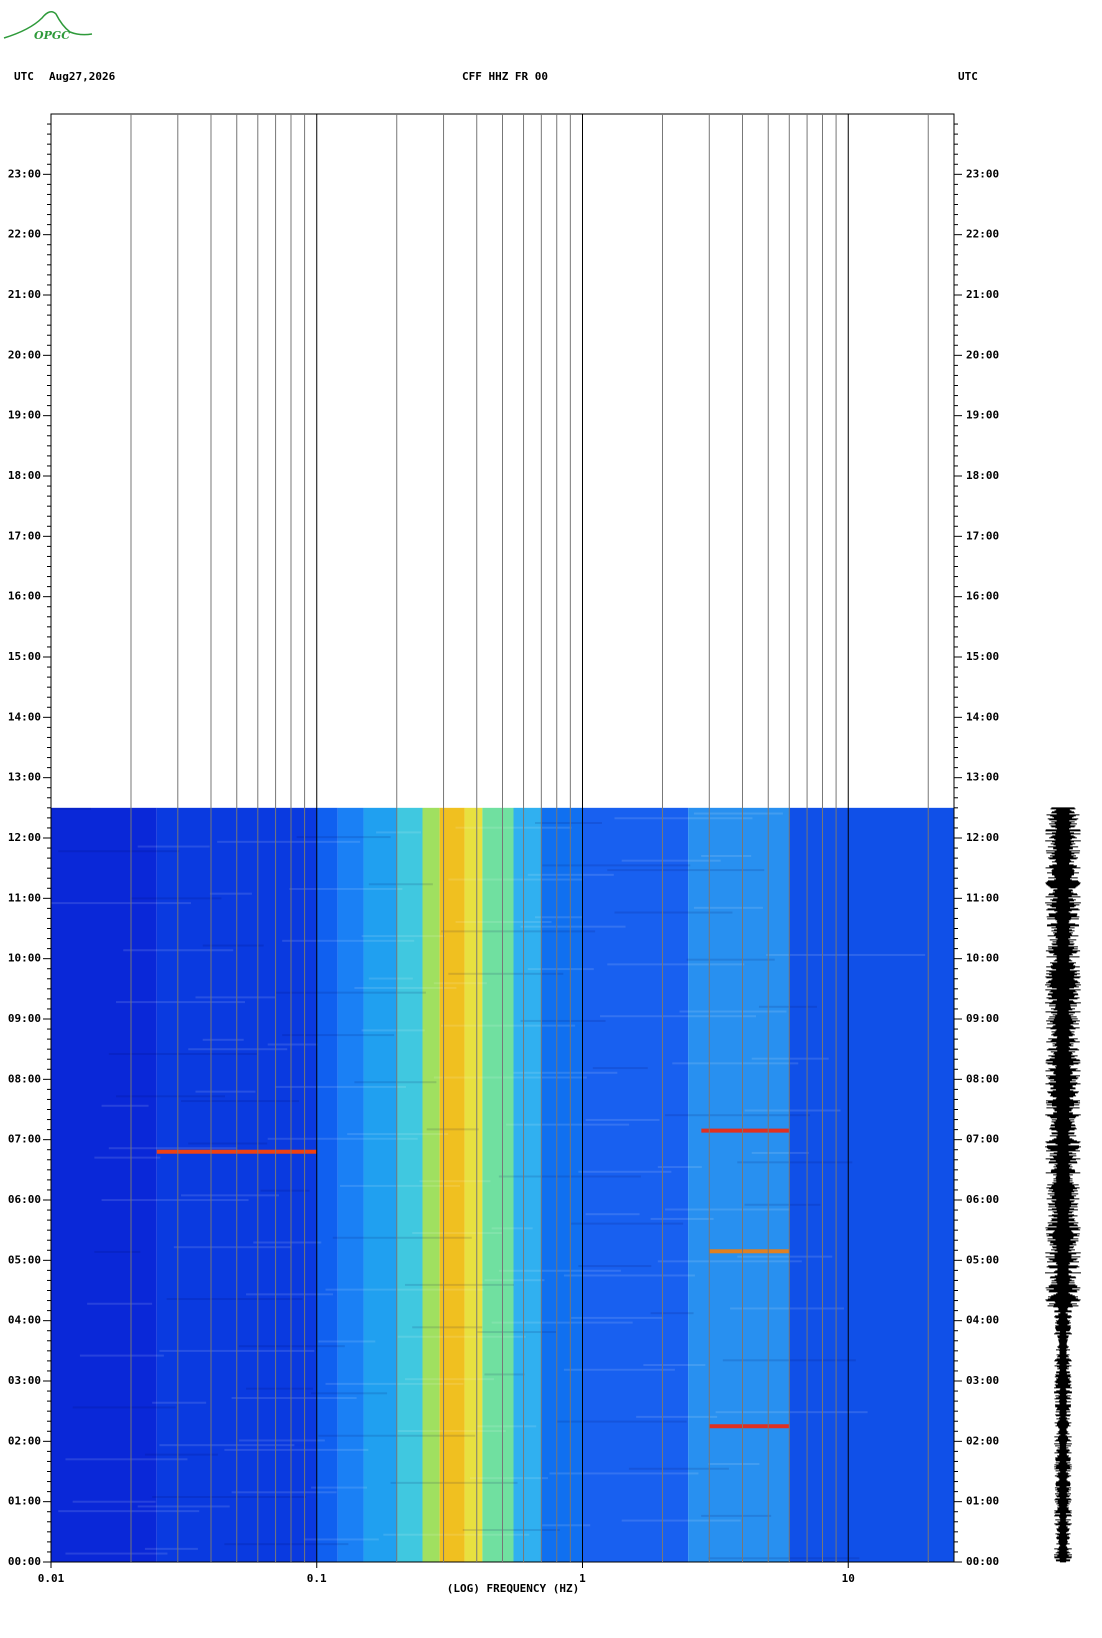  What do you see at coordinates (982, 1320) in the screenshot?
I see `y-tick-label: 04:00` at bounding box center [982, 1320].